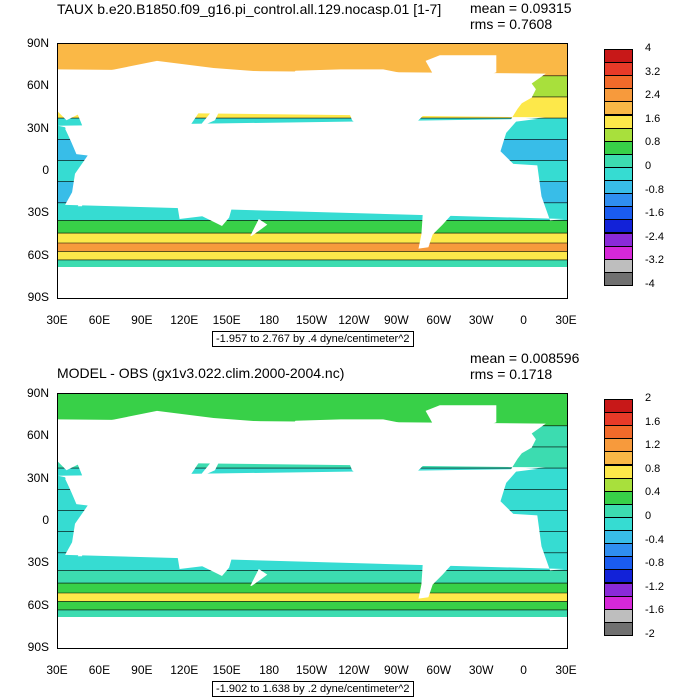  I want to click on lon-tick-label: 30W, so click(481, 320).